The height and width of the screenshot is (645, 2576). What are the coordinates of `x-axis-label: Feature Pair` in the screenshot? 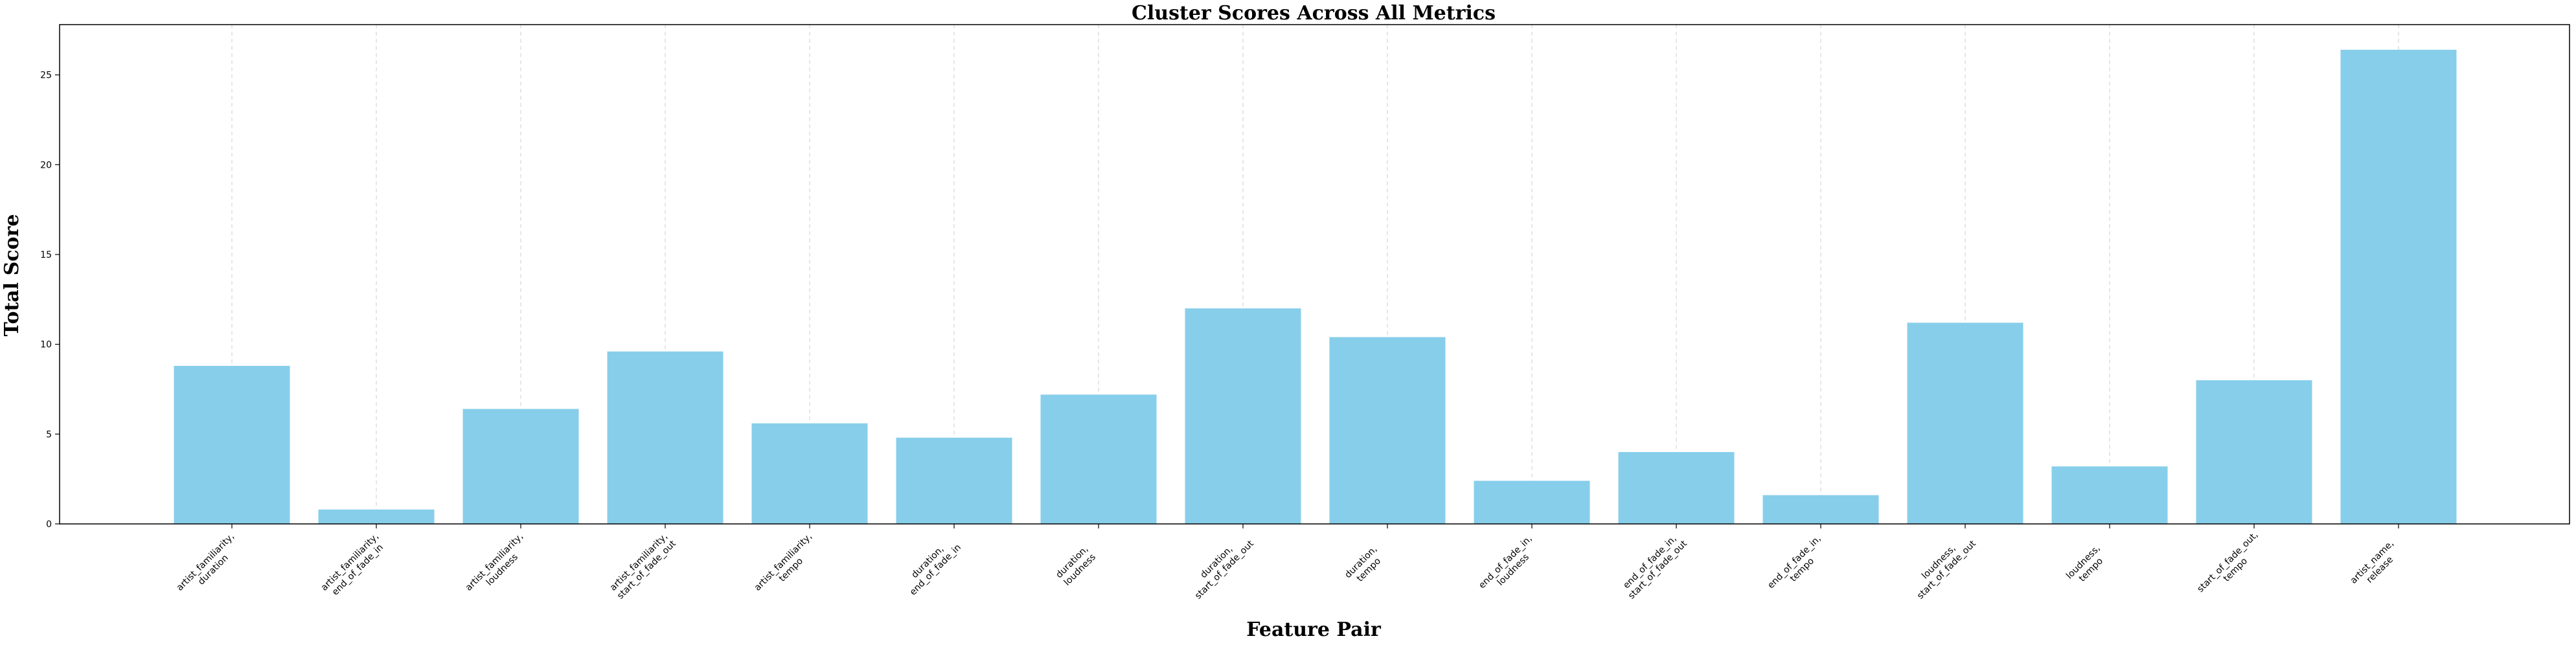 It's located at (1314, 629).